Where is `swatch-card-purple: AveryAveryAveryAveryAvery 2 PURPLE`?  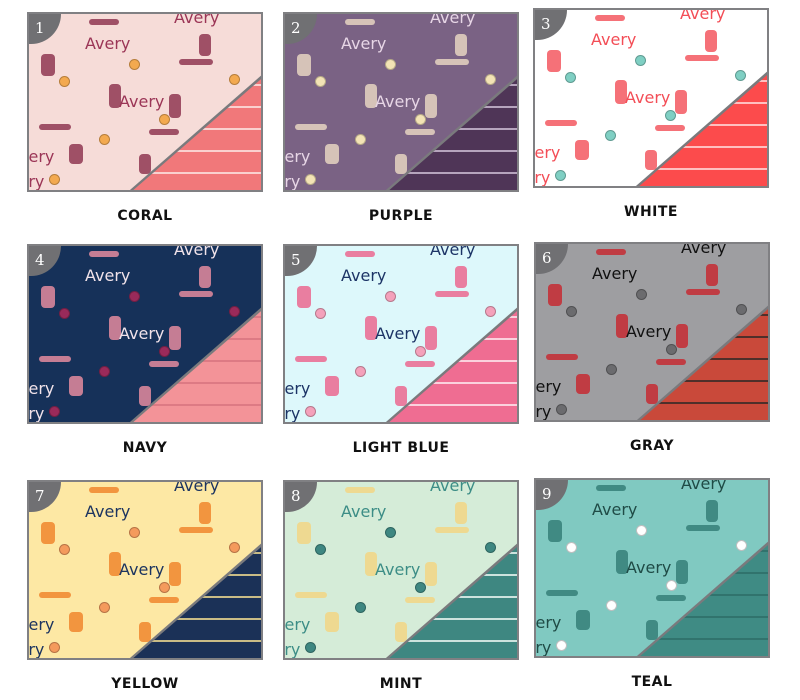 swatch-card-purple: AveryAveryAveryAveryAvery 2 PURPLE is located at coordinates (401, 118).